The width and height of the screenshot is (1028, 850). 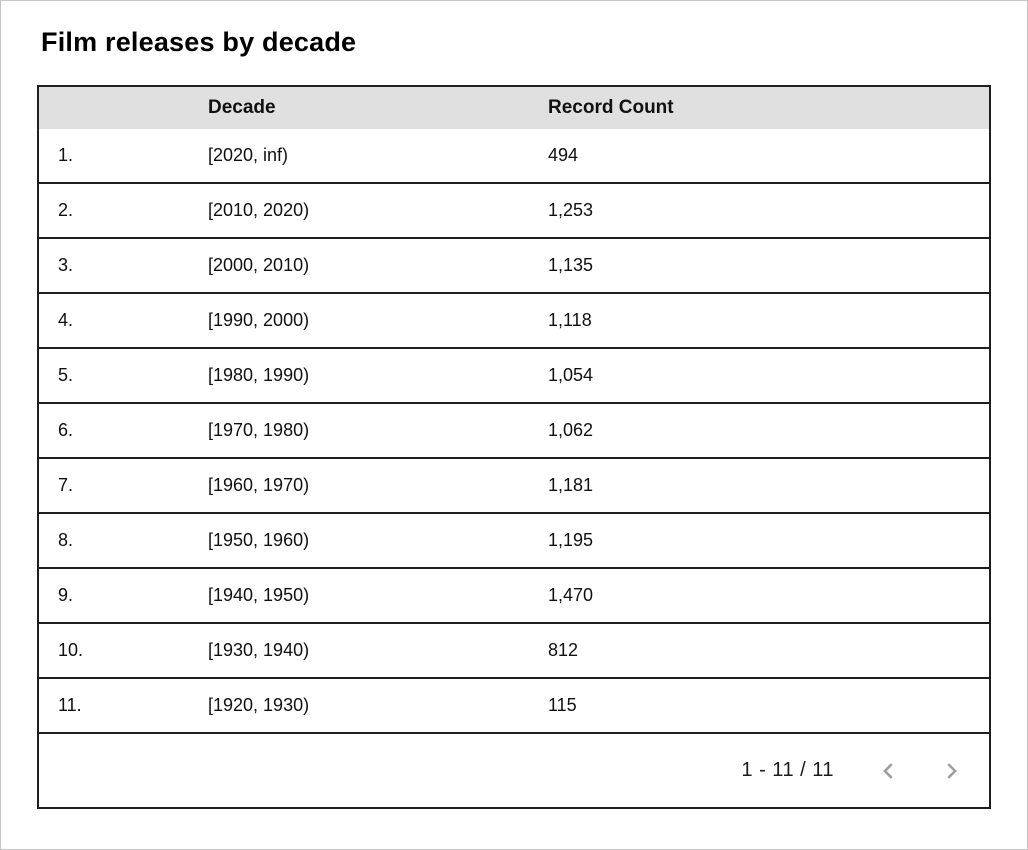 I want to click on decade-cell: [1970, 1980), so click(x=378, y=431).